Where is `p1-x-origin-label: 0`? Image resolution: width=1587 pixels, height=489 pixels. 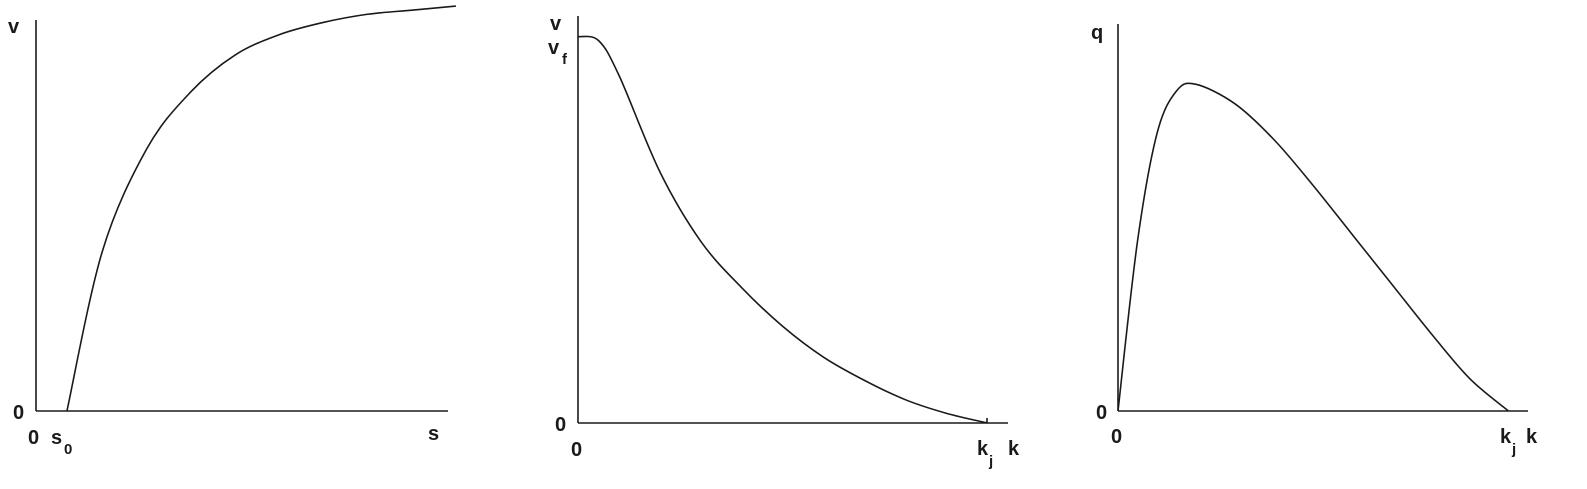
p1-x-origin-label: 0 is located at coordinates (33, 438).